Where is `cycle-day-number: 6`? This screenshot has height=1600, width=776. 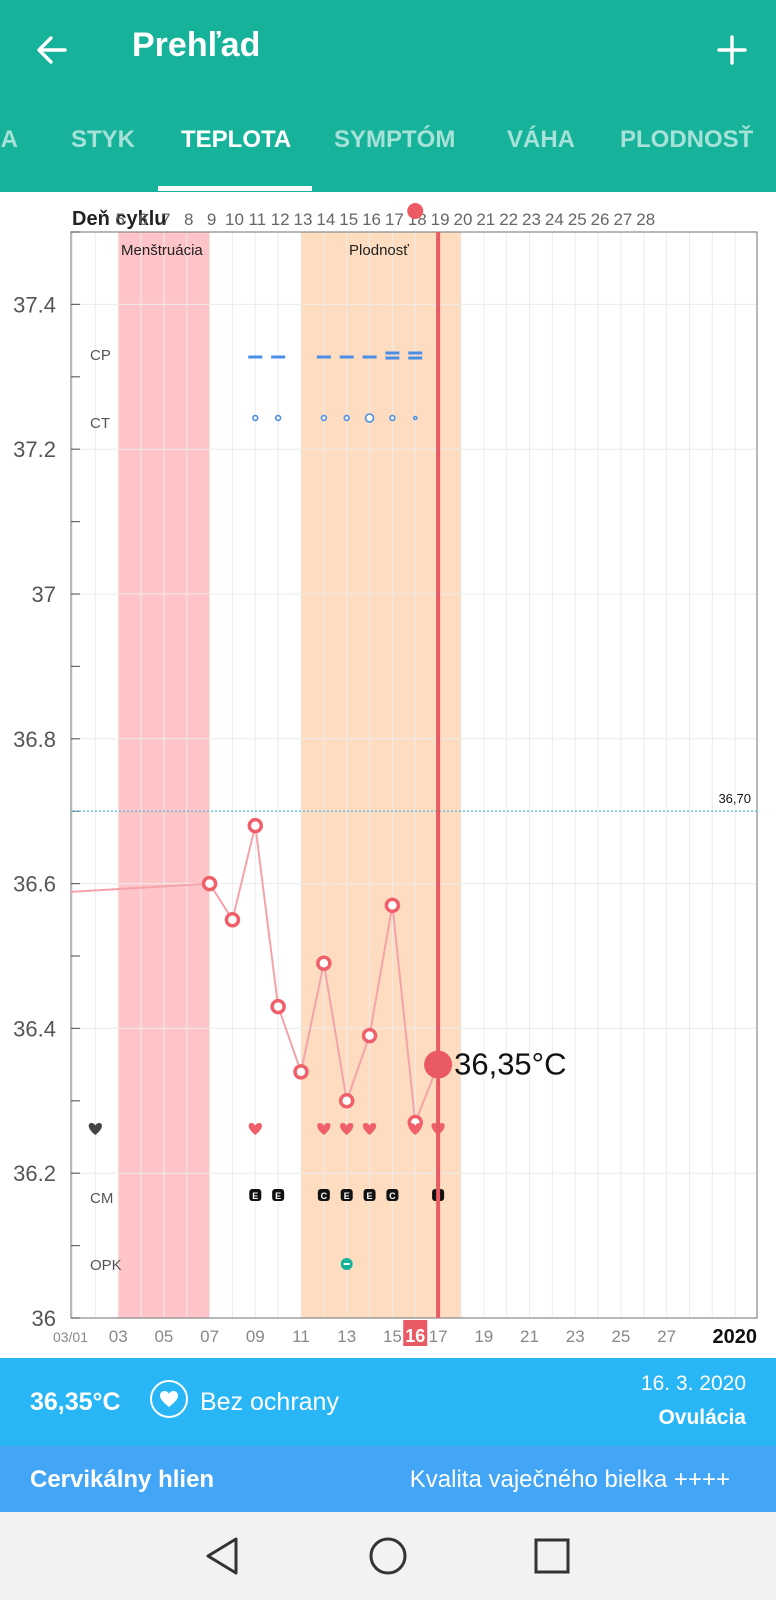 cycle-day-number: 6 is located at coordinates (142, 219).